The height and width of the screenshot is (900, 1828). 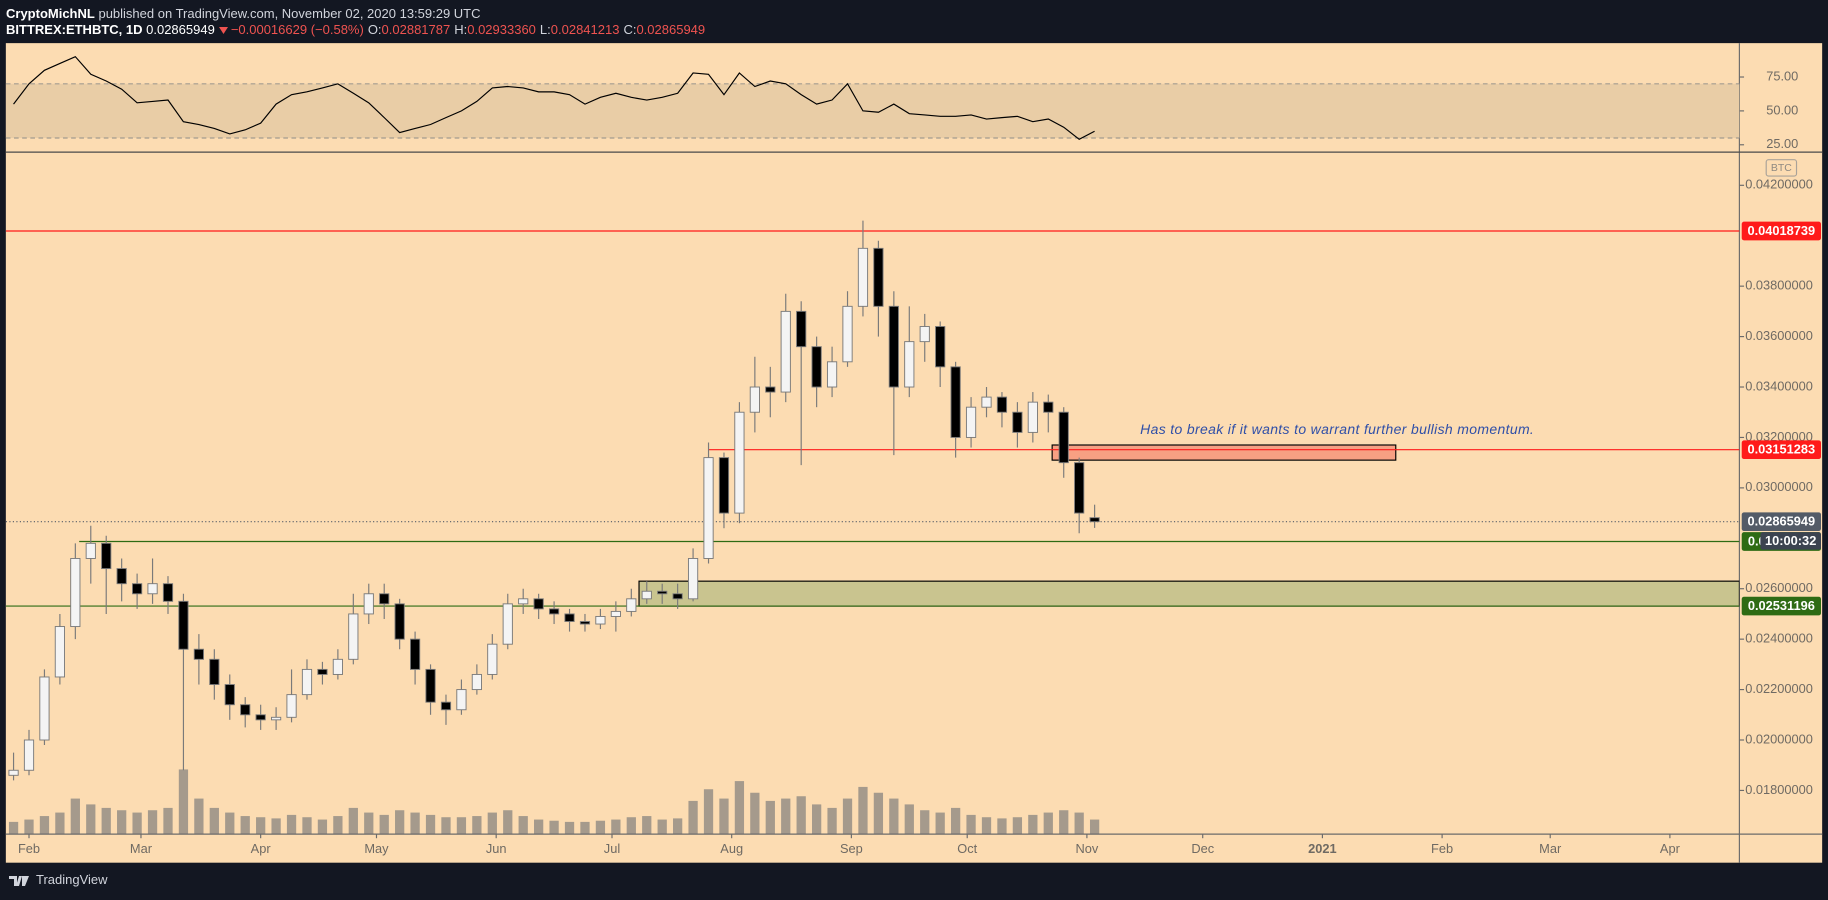 What do you see at coordinates (612, 848) in the screenshot?
I see `x-tick-label: Jul` at bounding box center [612, 848].